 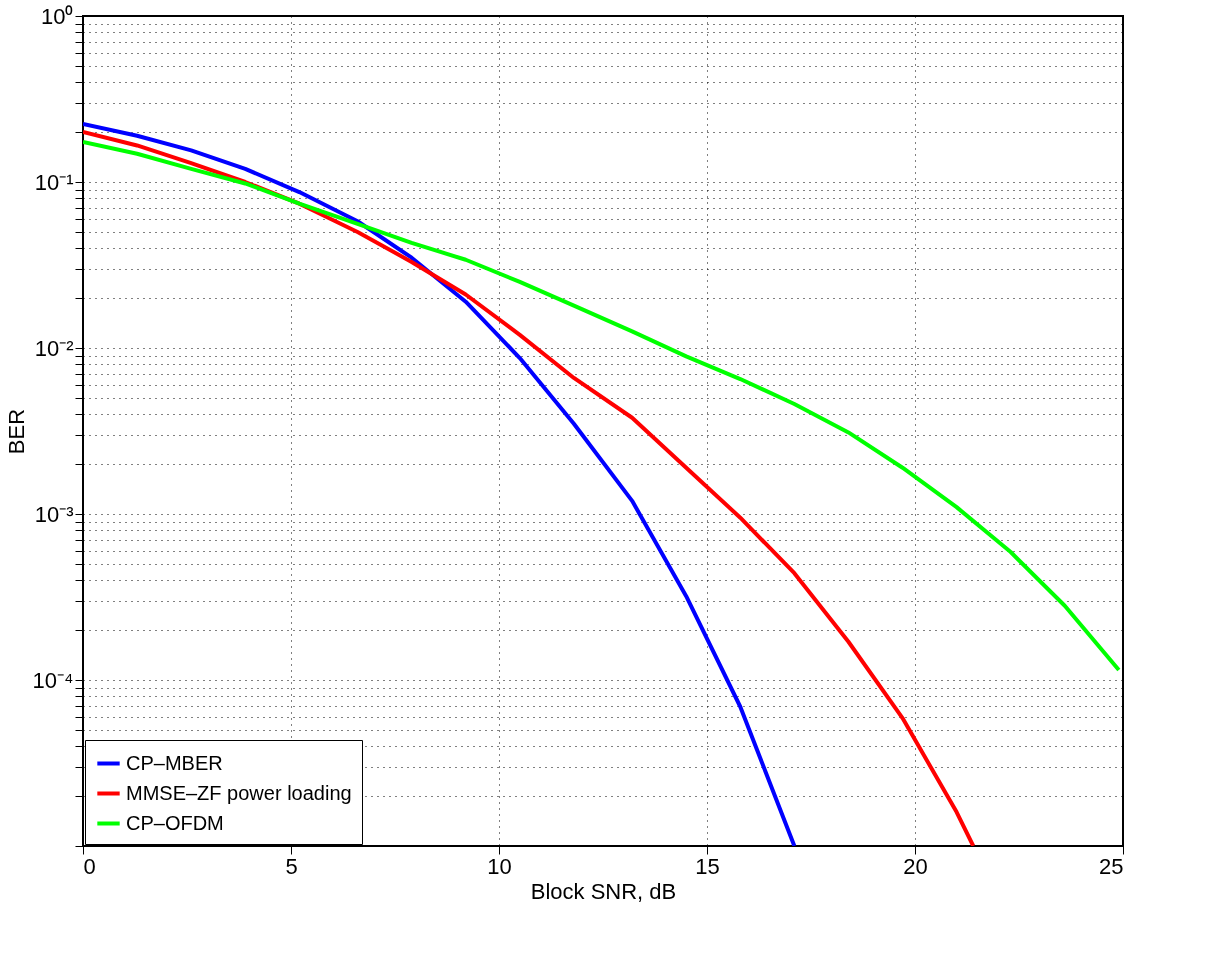 I want to click on x-tick-label: 20, so click(x=915, y=866).